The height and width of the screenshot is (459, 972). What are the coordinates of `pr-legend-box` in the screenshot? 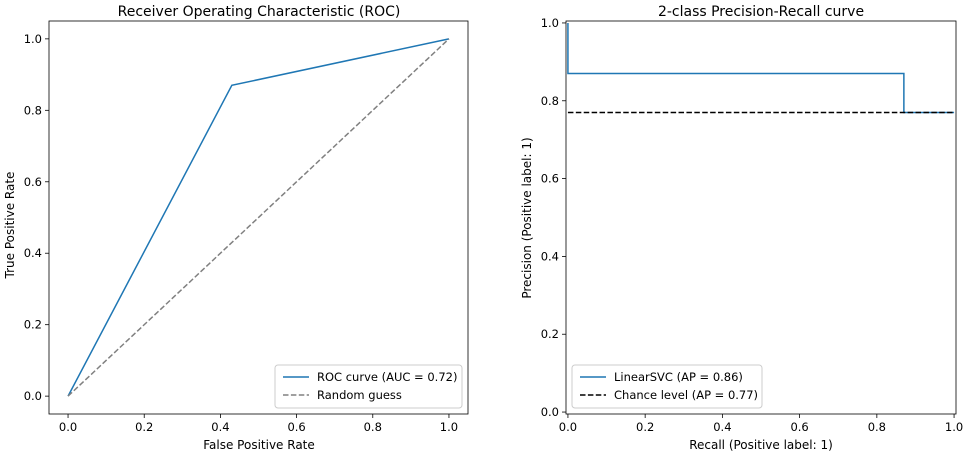 It's located at (667, 386).